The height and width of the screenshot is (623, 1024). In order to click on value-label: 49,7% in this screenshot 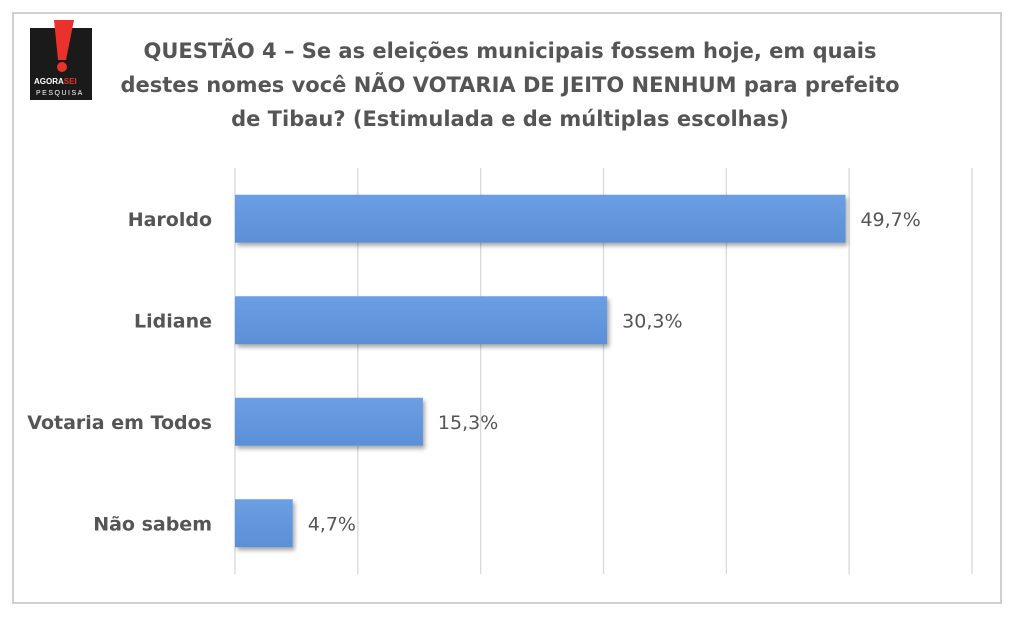, I will do `click(890, 220)`.